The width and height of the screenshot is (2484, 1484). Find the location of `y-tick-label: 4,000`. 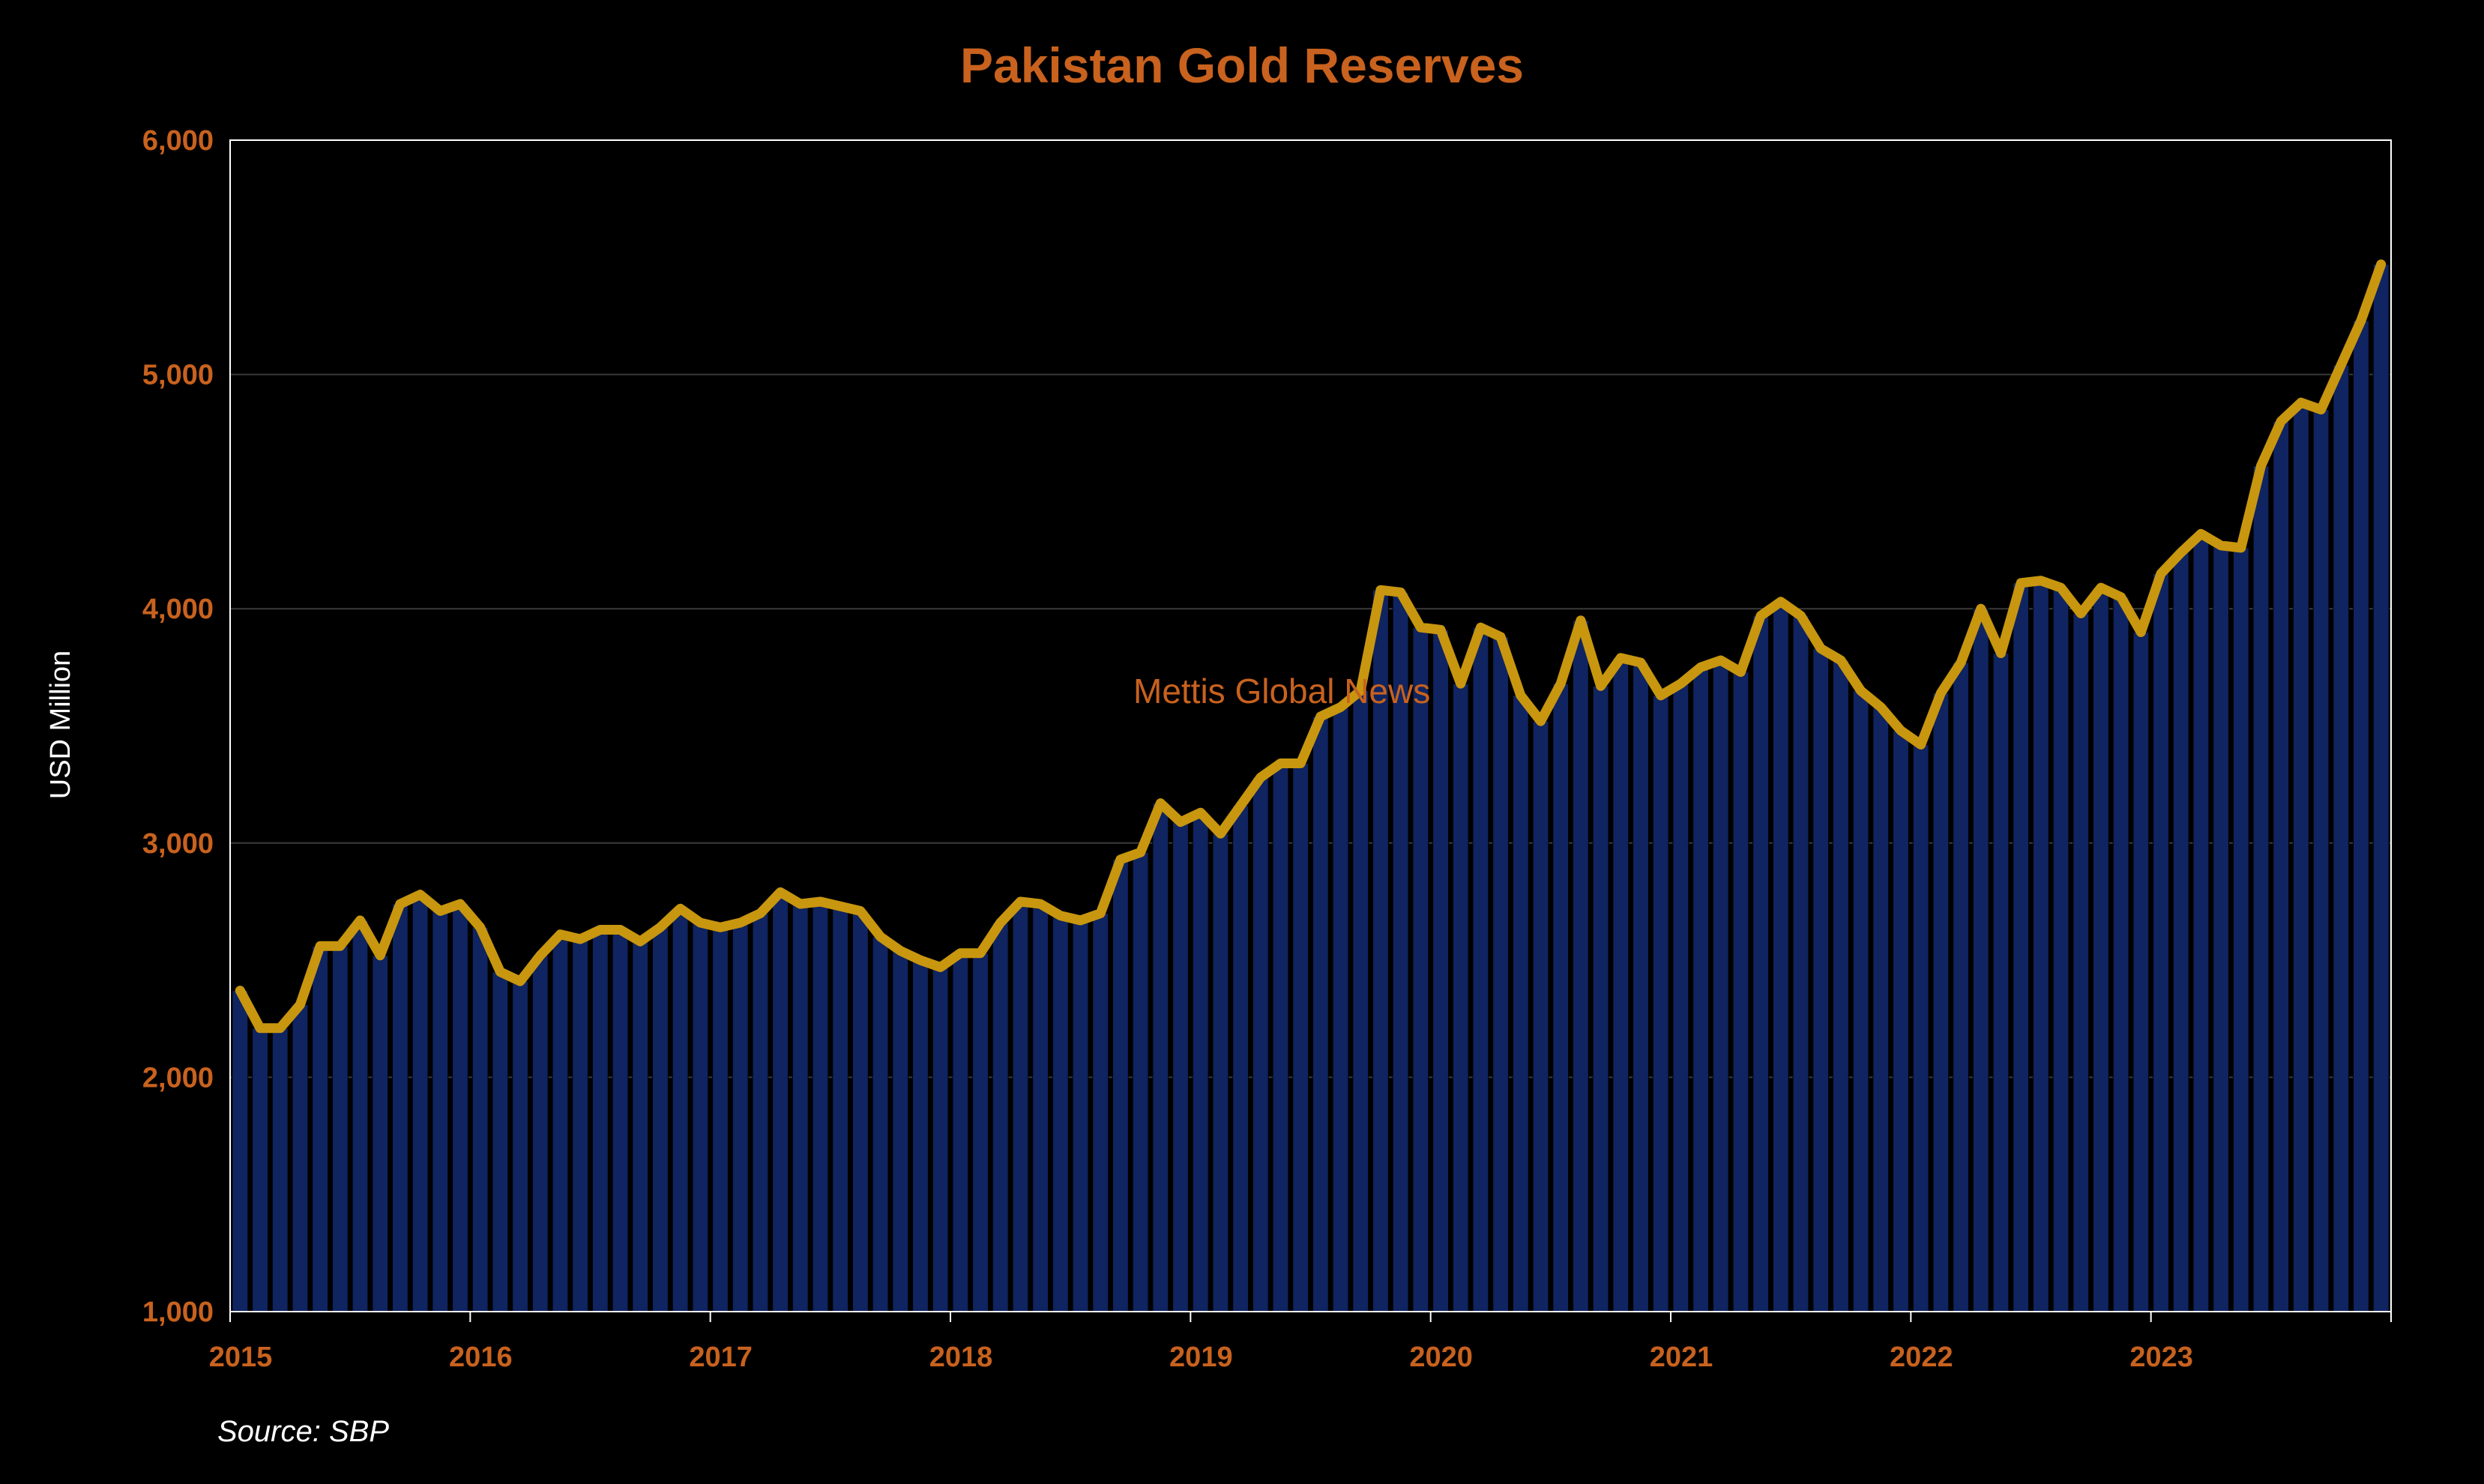

y-tick-label: 4,000 is located at coordinates (178, 610).